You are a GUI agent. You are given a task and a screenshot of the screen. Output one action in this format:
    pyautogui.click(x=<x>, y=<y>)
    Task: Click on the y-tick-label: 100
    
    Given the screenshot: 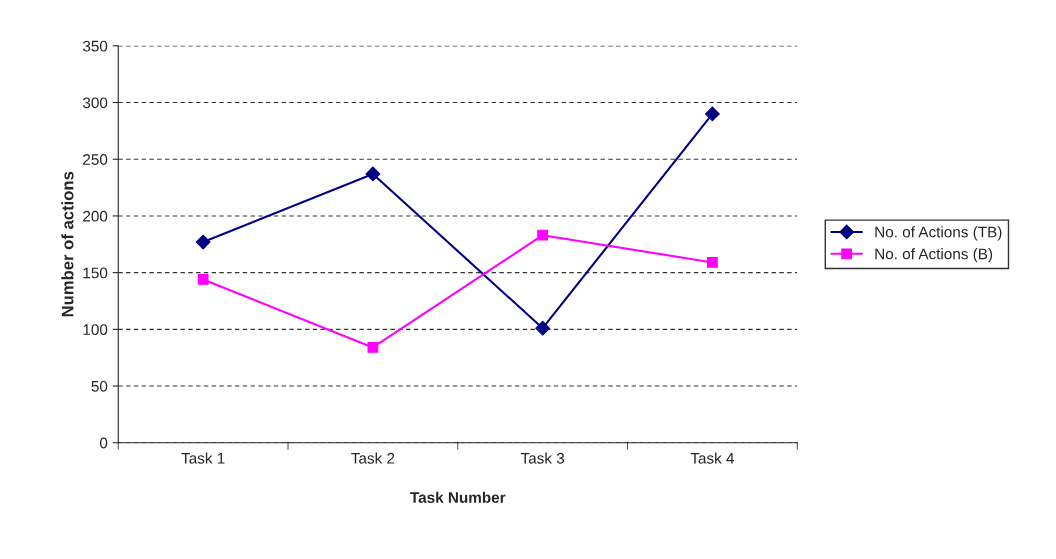 What is the action you would take?
    pyautogui.click(x=95, y=330)
    